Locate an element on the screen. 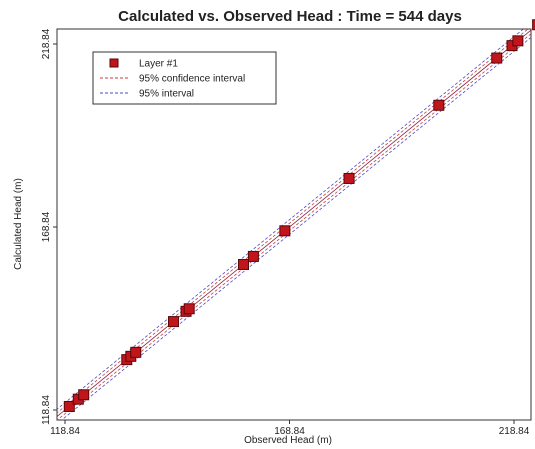 The width and height of the screenshot is (535, 449). y-tick-label: 118.84 is located at coordinates (46, 410).